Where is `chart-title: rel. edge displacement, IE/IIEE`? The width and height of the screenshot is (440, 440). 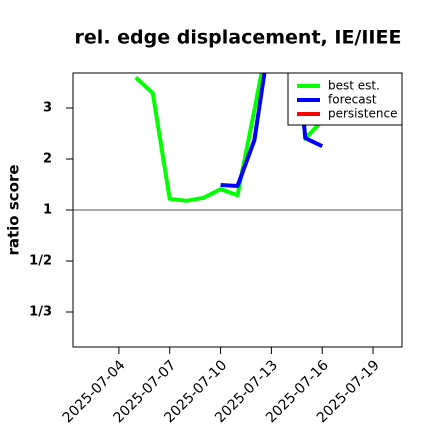
chart-title: rel. edge displacement, IE/IIEE is located at coordinates (238, 38).